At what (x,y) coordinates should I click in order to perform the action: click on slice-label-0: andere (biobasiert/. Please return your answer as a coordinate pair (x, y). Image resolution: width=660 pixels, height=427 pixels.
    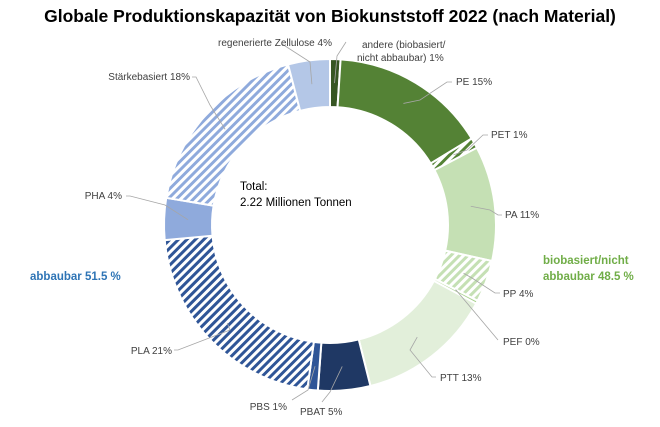
    Looking at the image, I should click on (404, 45).